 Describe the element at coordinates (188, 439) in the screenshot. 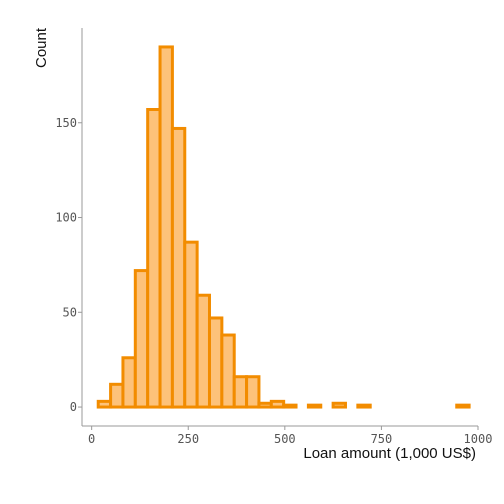

I see `x-tick-label: 250` at that location.